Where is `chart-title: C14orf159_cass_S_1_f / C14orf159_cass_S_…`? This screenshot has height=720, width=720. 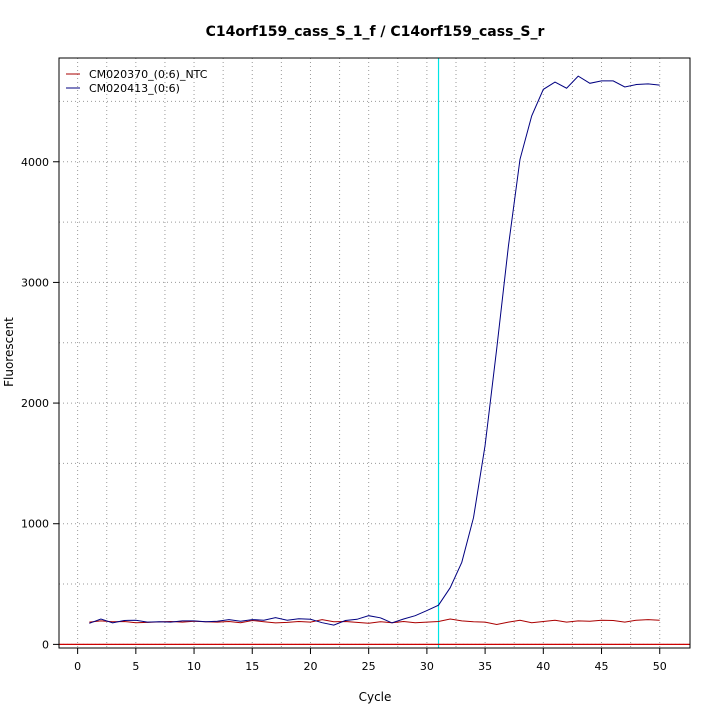 chart-title: C14orf159_cass_S_1_f / C14orf159_cass_S_… is located at coordinates (375, 32).